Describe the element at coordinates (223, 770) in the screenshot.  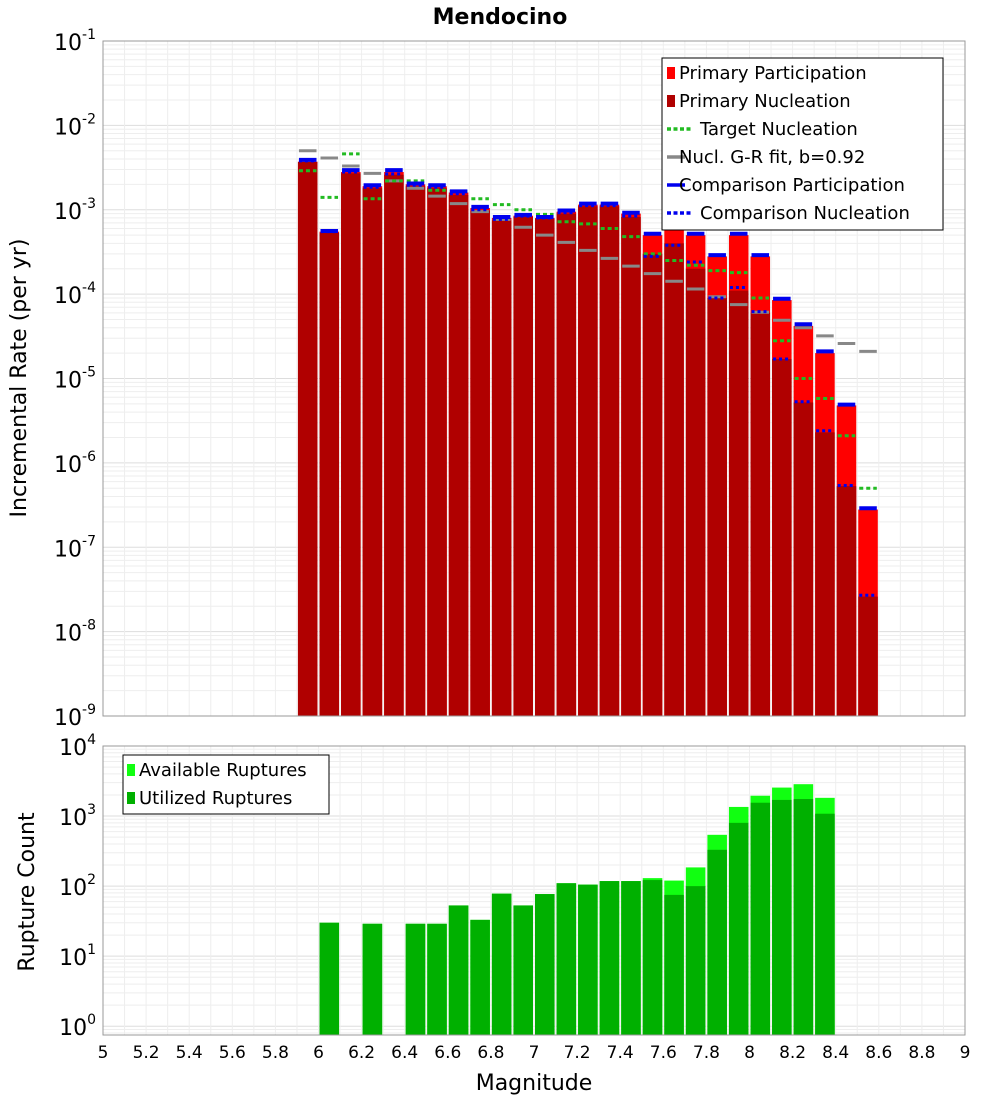
I see `legend-label: Available Ruptures` at that location.